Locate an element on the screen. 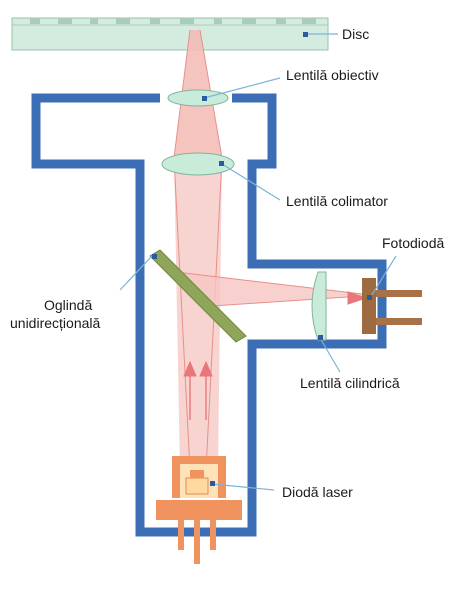 This screenshot has height=589, width=463. label-photodiode: Fotodiodă is located at coordinates (413, 243).